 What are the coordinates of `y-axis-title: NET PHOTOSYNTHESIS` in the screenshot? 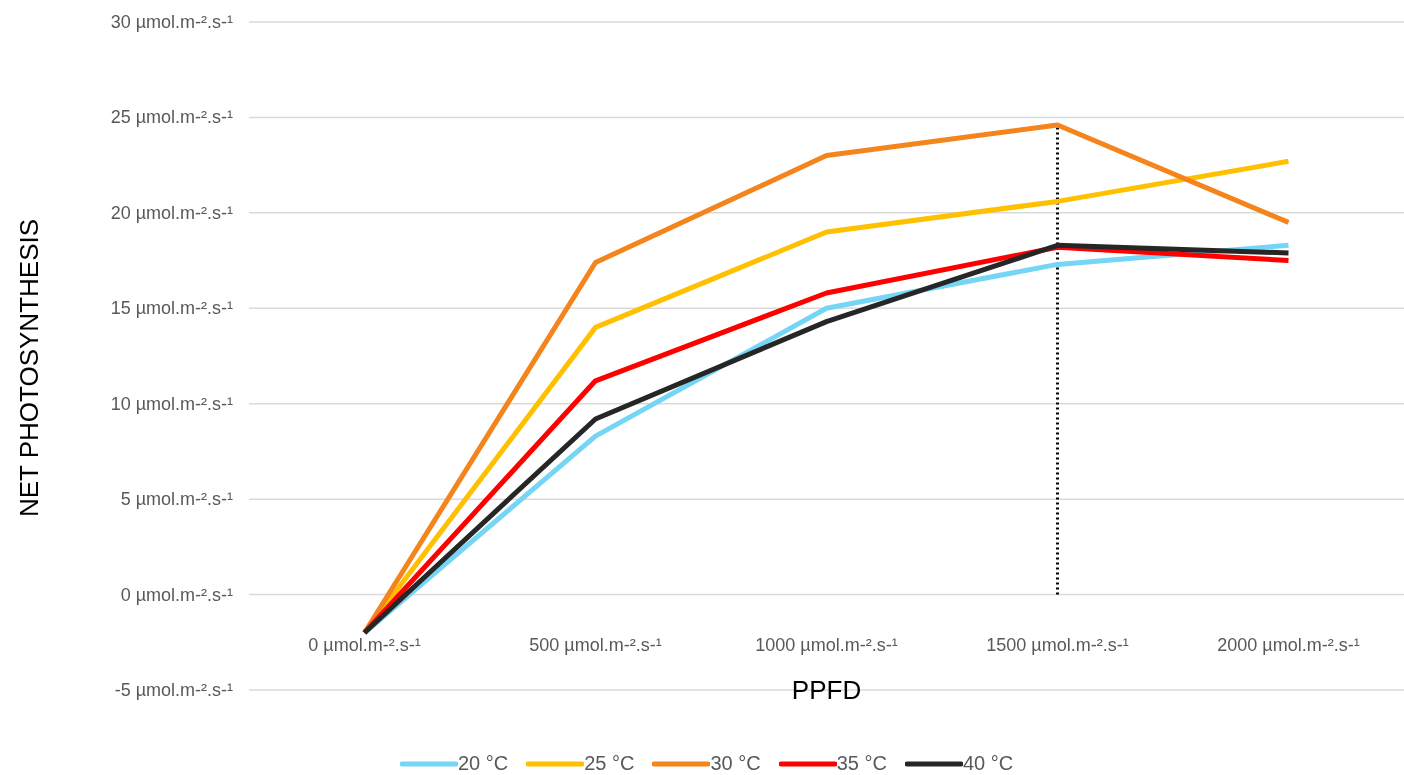 It's located at (29, 368).